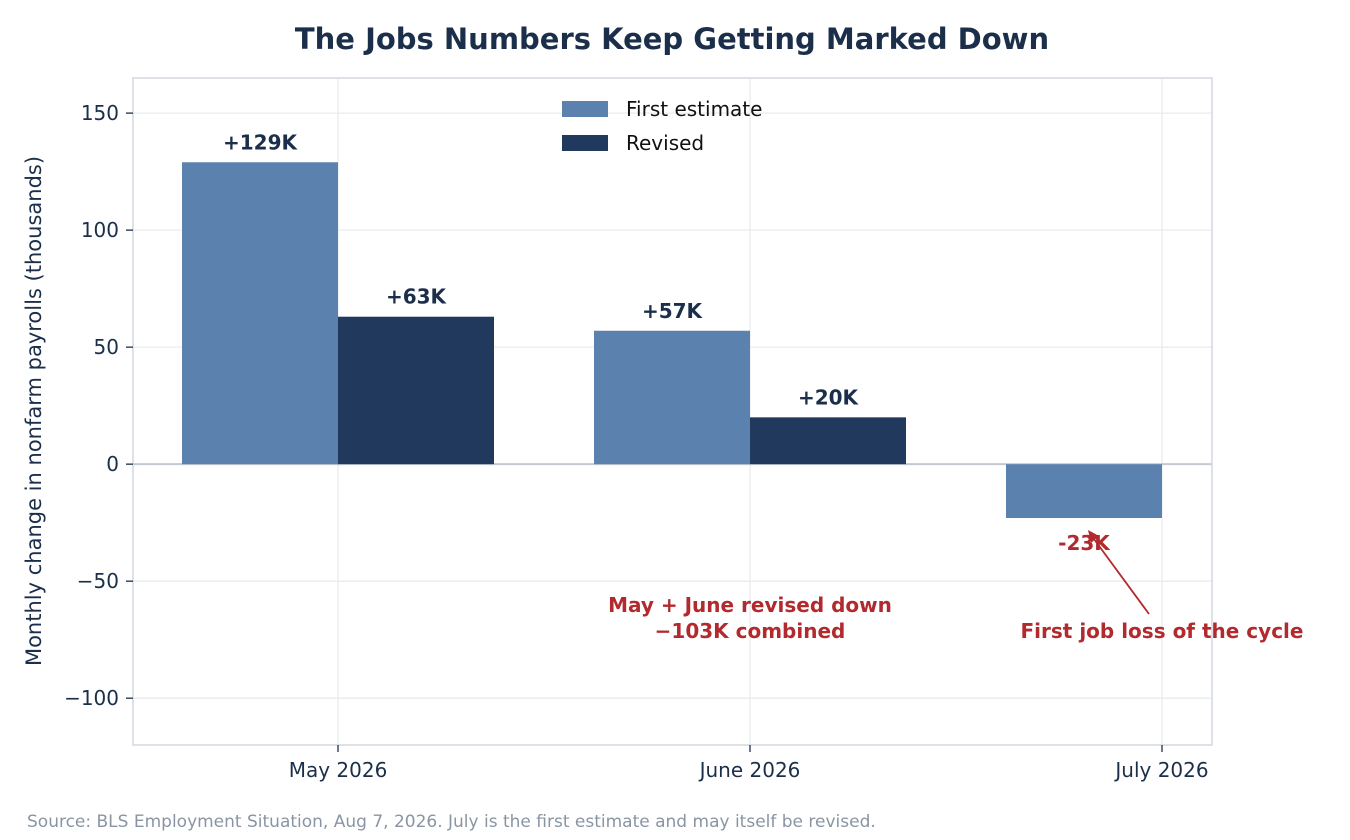 This screenshot has width=1350, height=840. Describe the element at coordinates (261, 142) in the screenshot. I see `data-label: +129K` at that location.